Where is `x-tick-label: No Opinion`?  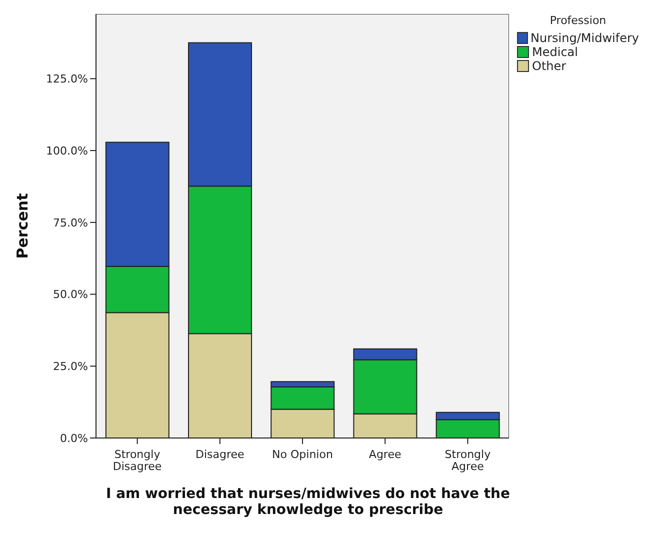 x-tick-label: No Opinion is located at coordinates (302, 454).